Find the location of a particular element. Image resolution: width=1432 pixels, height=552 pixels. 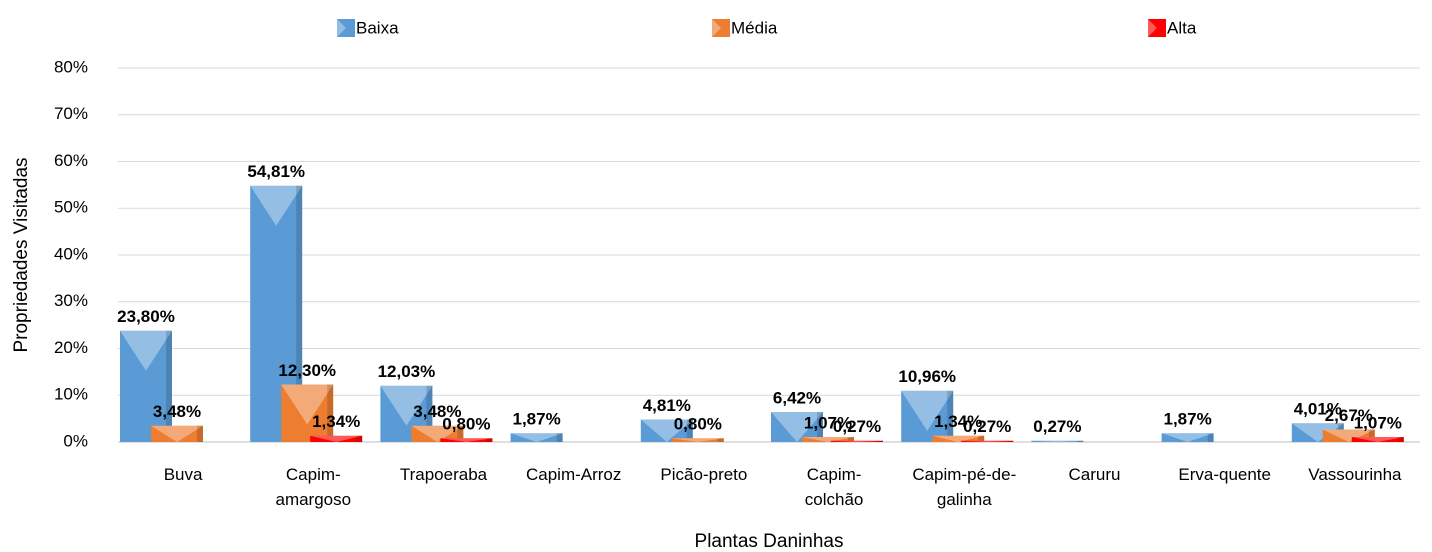

y-tick-label: 60% is located at coordinates (71, 160).